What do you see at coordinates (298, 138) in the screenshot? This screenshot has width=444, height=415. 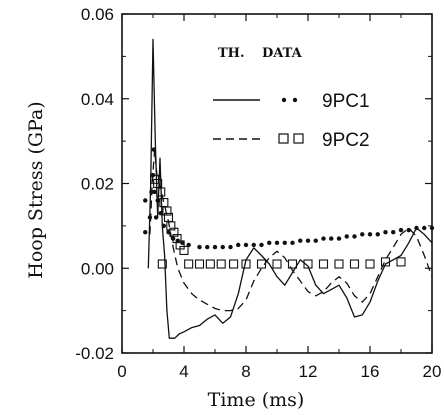 I see `legend-square-9pc2-b` at bounding box center [298, 138].